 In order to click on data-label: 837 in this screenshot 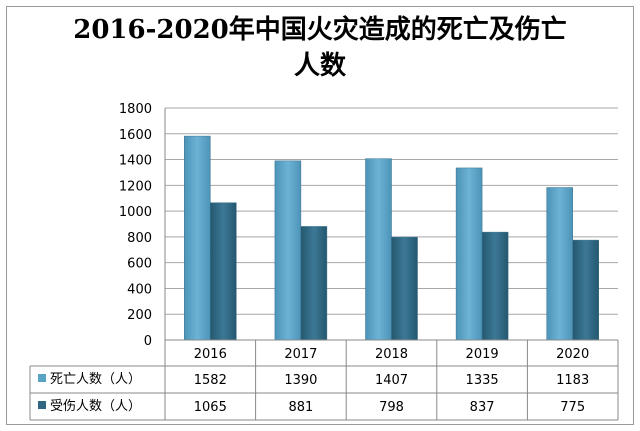, I will do `click(482, 407)`.